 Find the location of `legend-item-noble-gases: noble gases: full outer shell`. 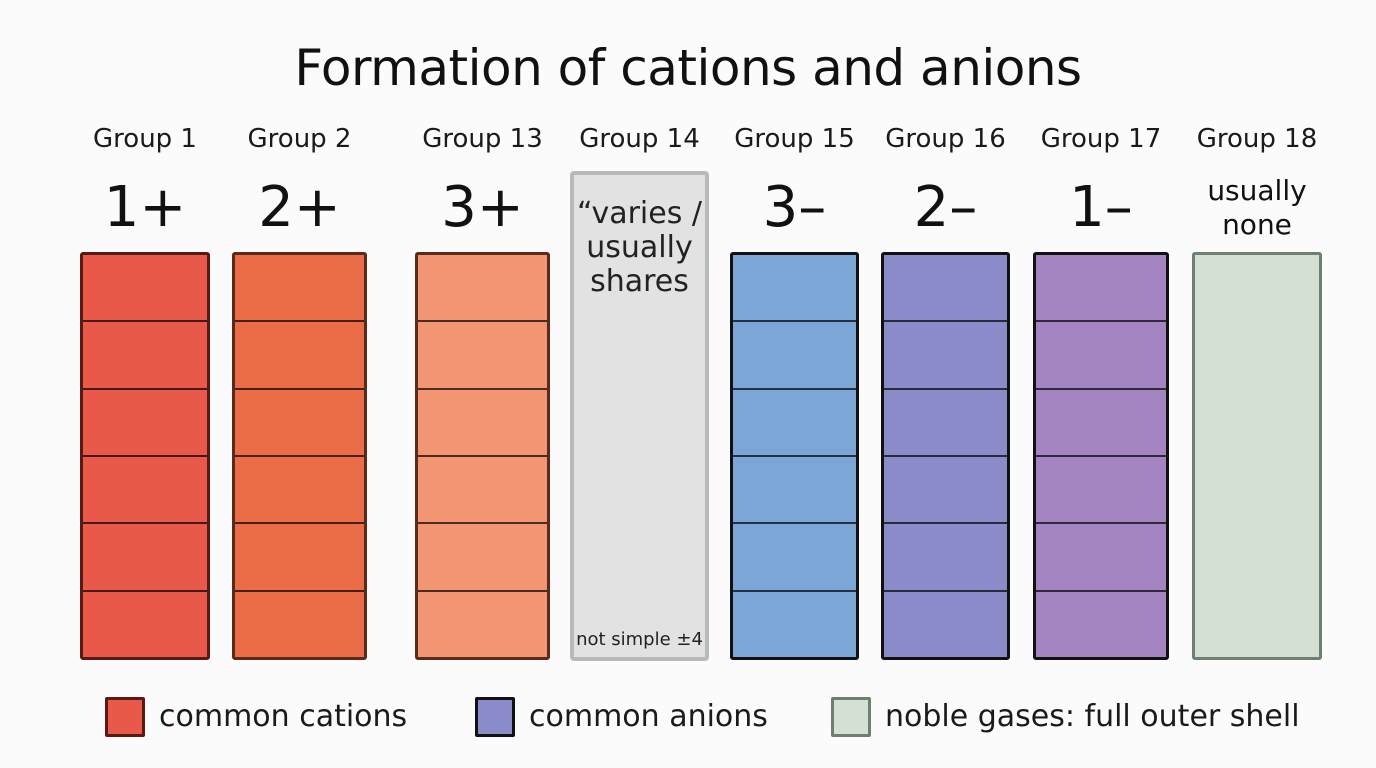

legend-item-noble-gases: noble gases: full outer shell is located at coordinates (1065, 717).